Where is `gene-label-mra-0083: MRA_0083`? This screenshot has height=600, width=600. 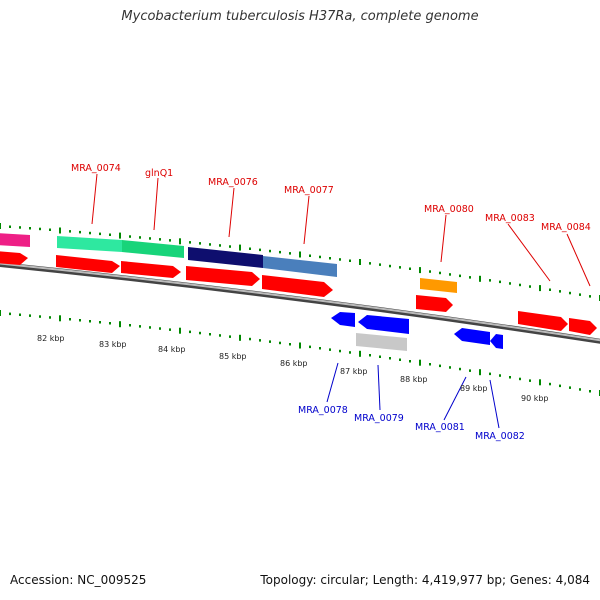 gene-label-mra-0083: MRA_0083 is located at coordinates (510, 218).